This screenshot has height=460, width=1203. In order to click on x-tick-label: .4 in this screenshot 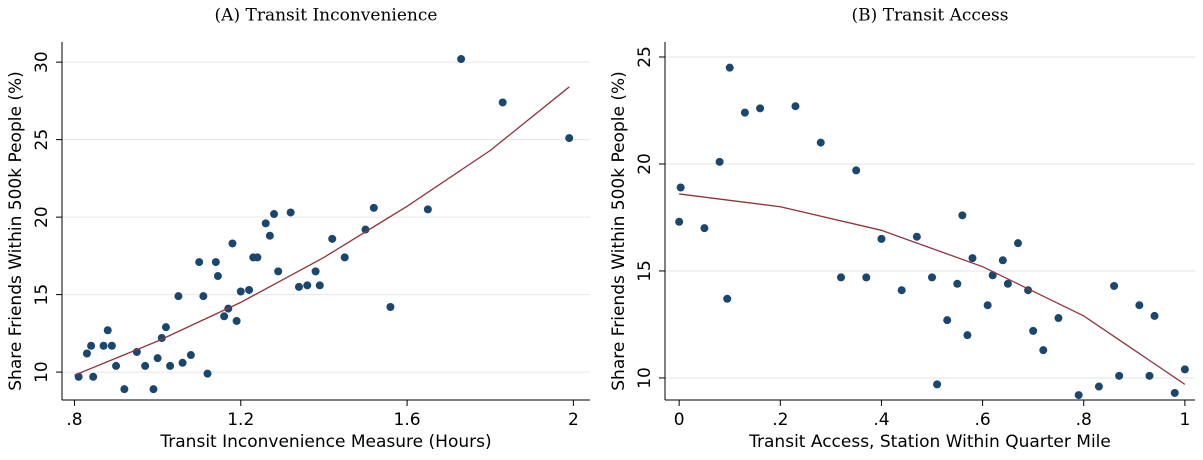, I will do `click(881, 420)`.